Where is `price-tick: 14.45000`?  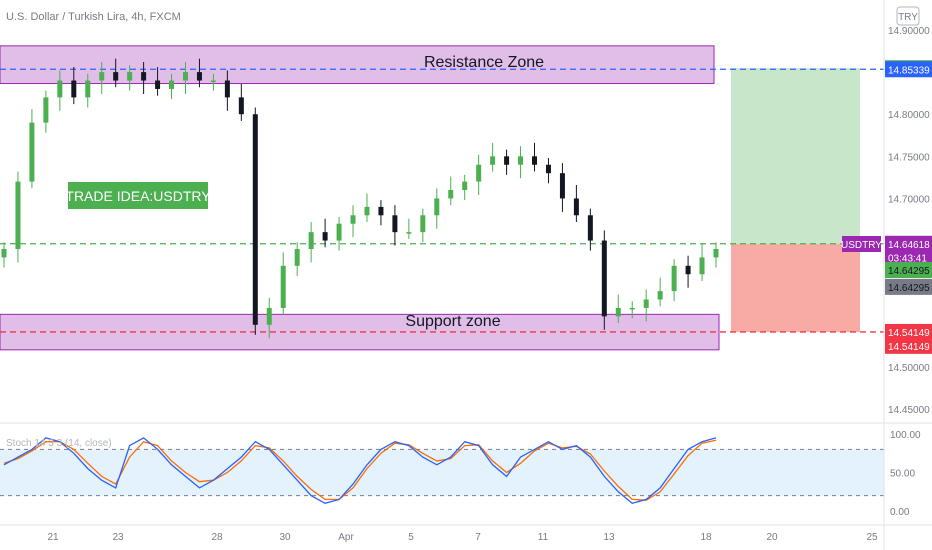
price-tick: 14.45000 is located at coordinates (909, 410).